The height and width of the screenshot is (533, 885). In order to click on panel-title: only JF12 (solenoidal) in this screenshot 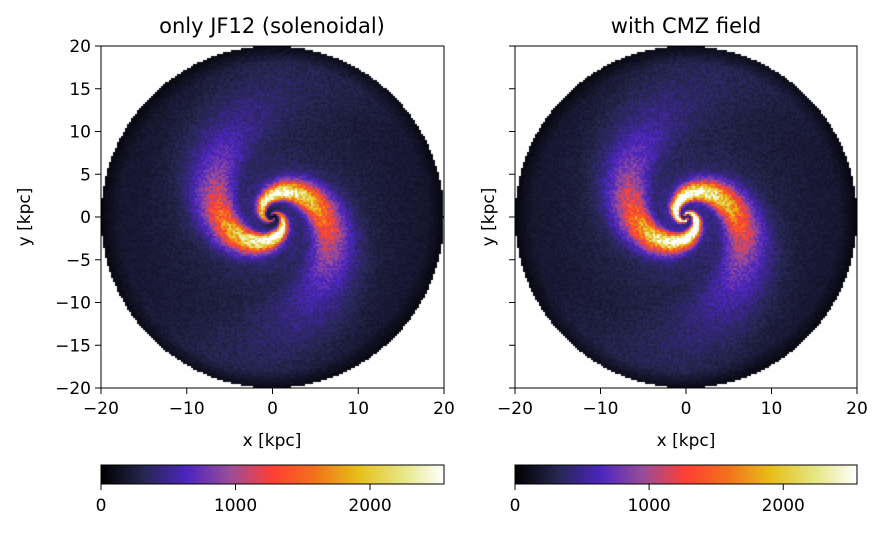, I will do `click(272, 26)`.